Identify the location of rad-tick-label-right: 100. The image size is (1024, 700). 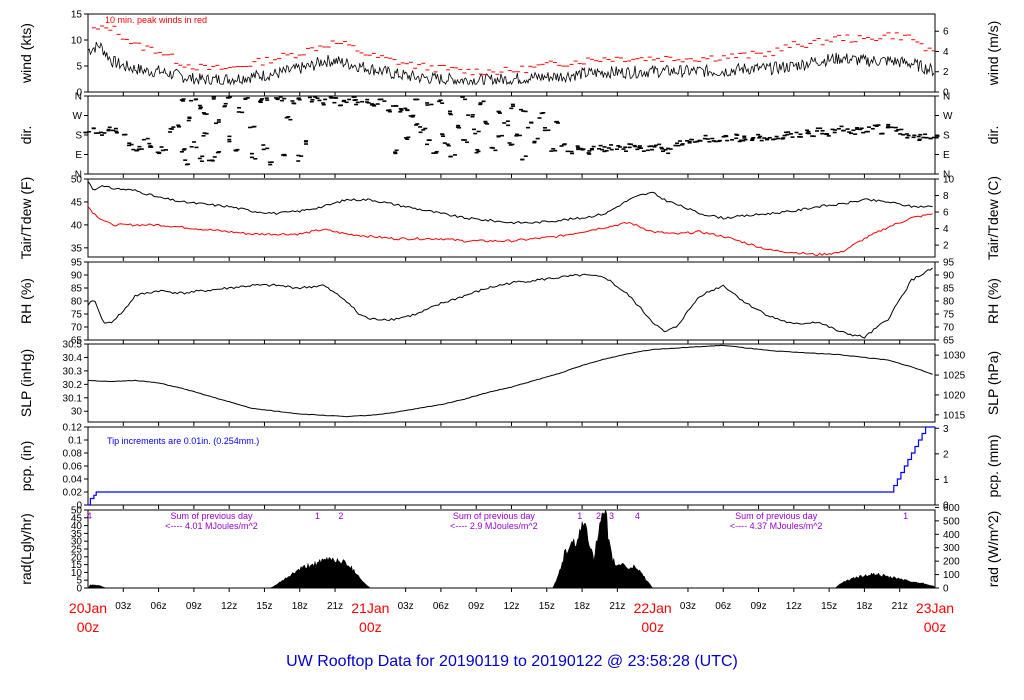
(951, 575).